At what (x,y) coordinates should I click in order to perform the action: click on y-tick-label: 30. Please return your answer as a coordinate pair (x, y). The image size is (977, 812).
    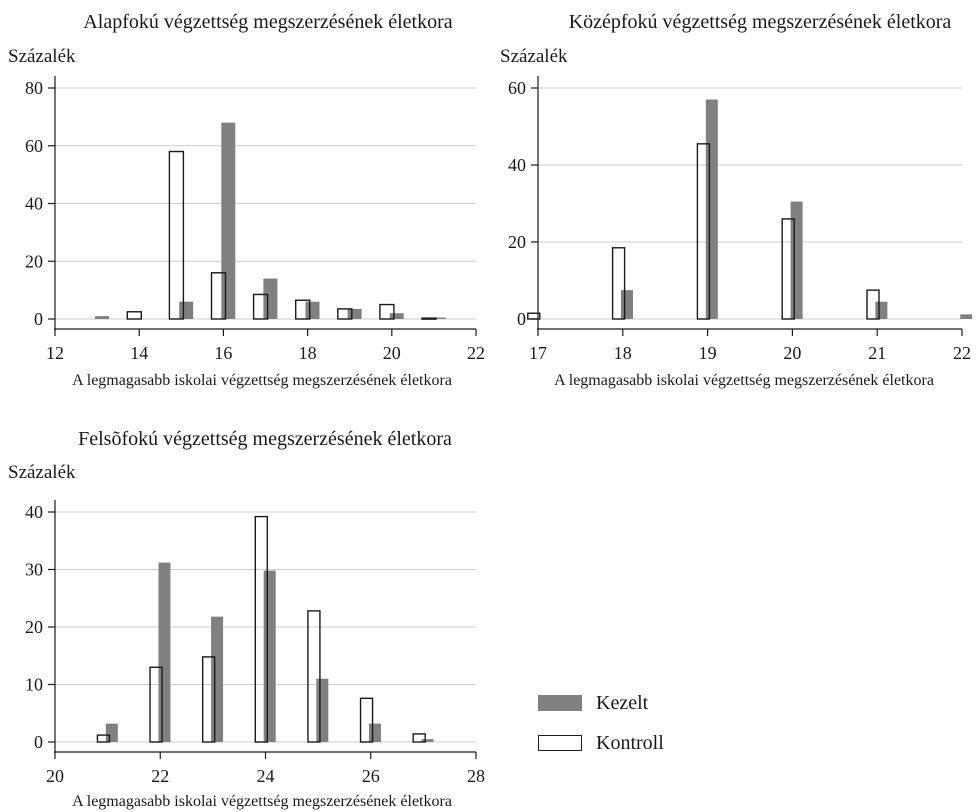
    Looking at the image, I should click on (34, 570).